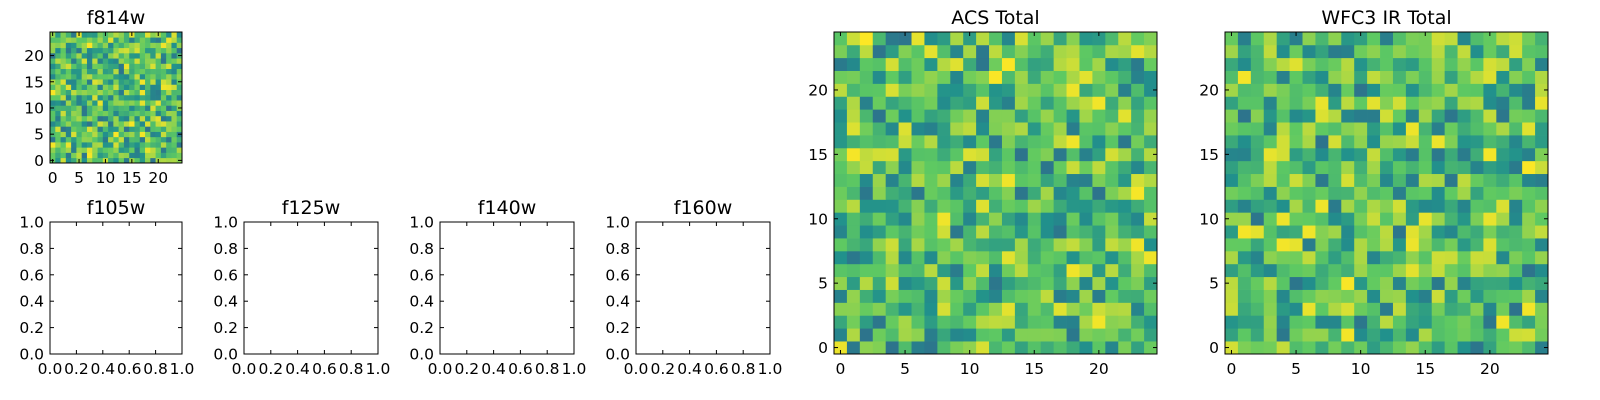  I want to click on x-tick-label: 1.0, so click(182, 369).